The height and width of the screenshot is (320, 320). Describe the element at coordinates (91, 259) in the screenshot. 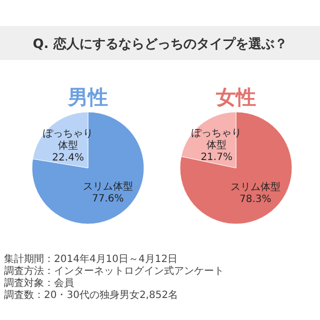

I see `text: 集計期間：2014年4月10日～4月12日` at that location.